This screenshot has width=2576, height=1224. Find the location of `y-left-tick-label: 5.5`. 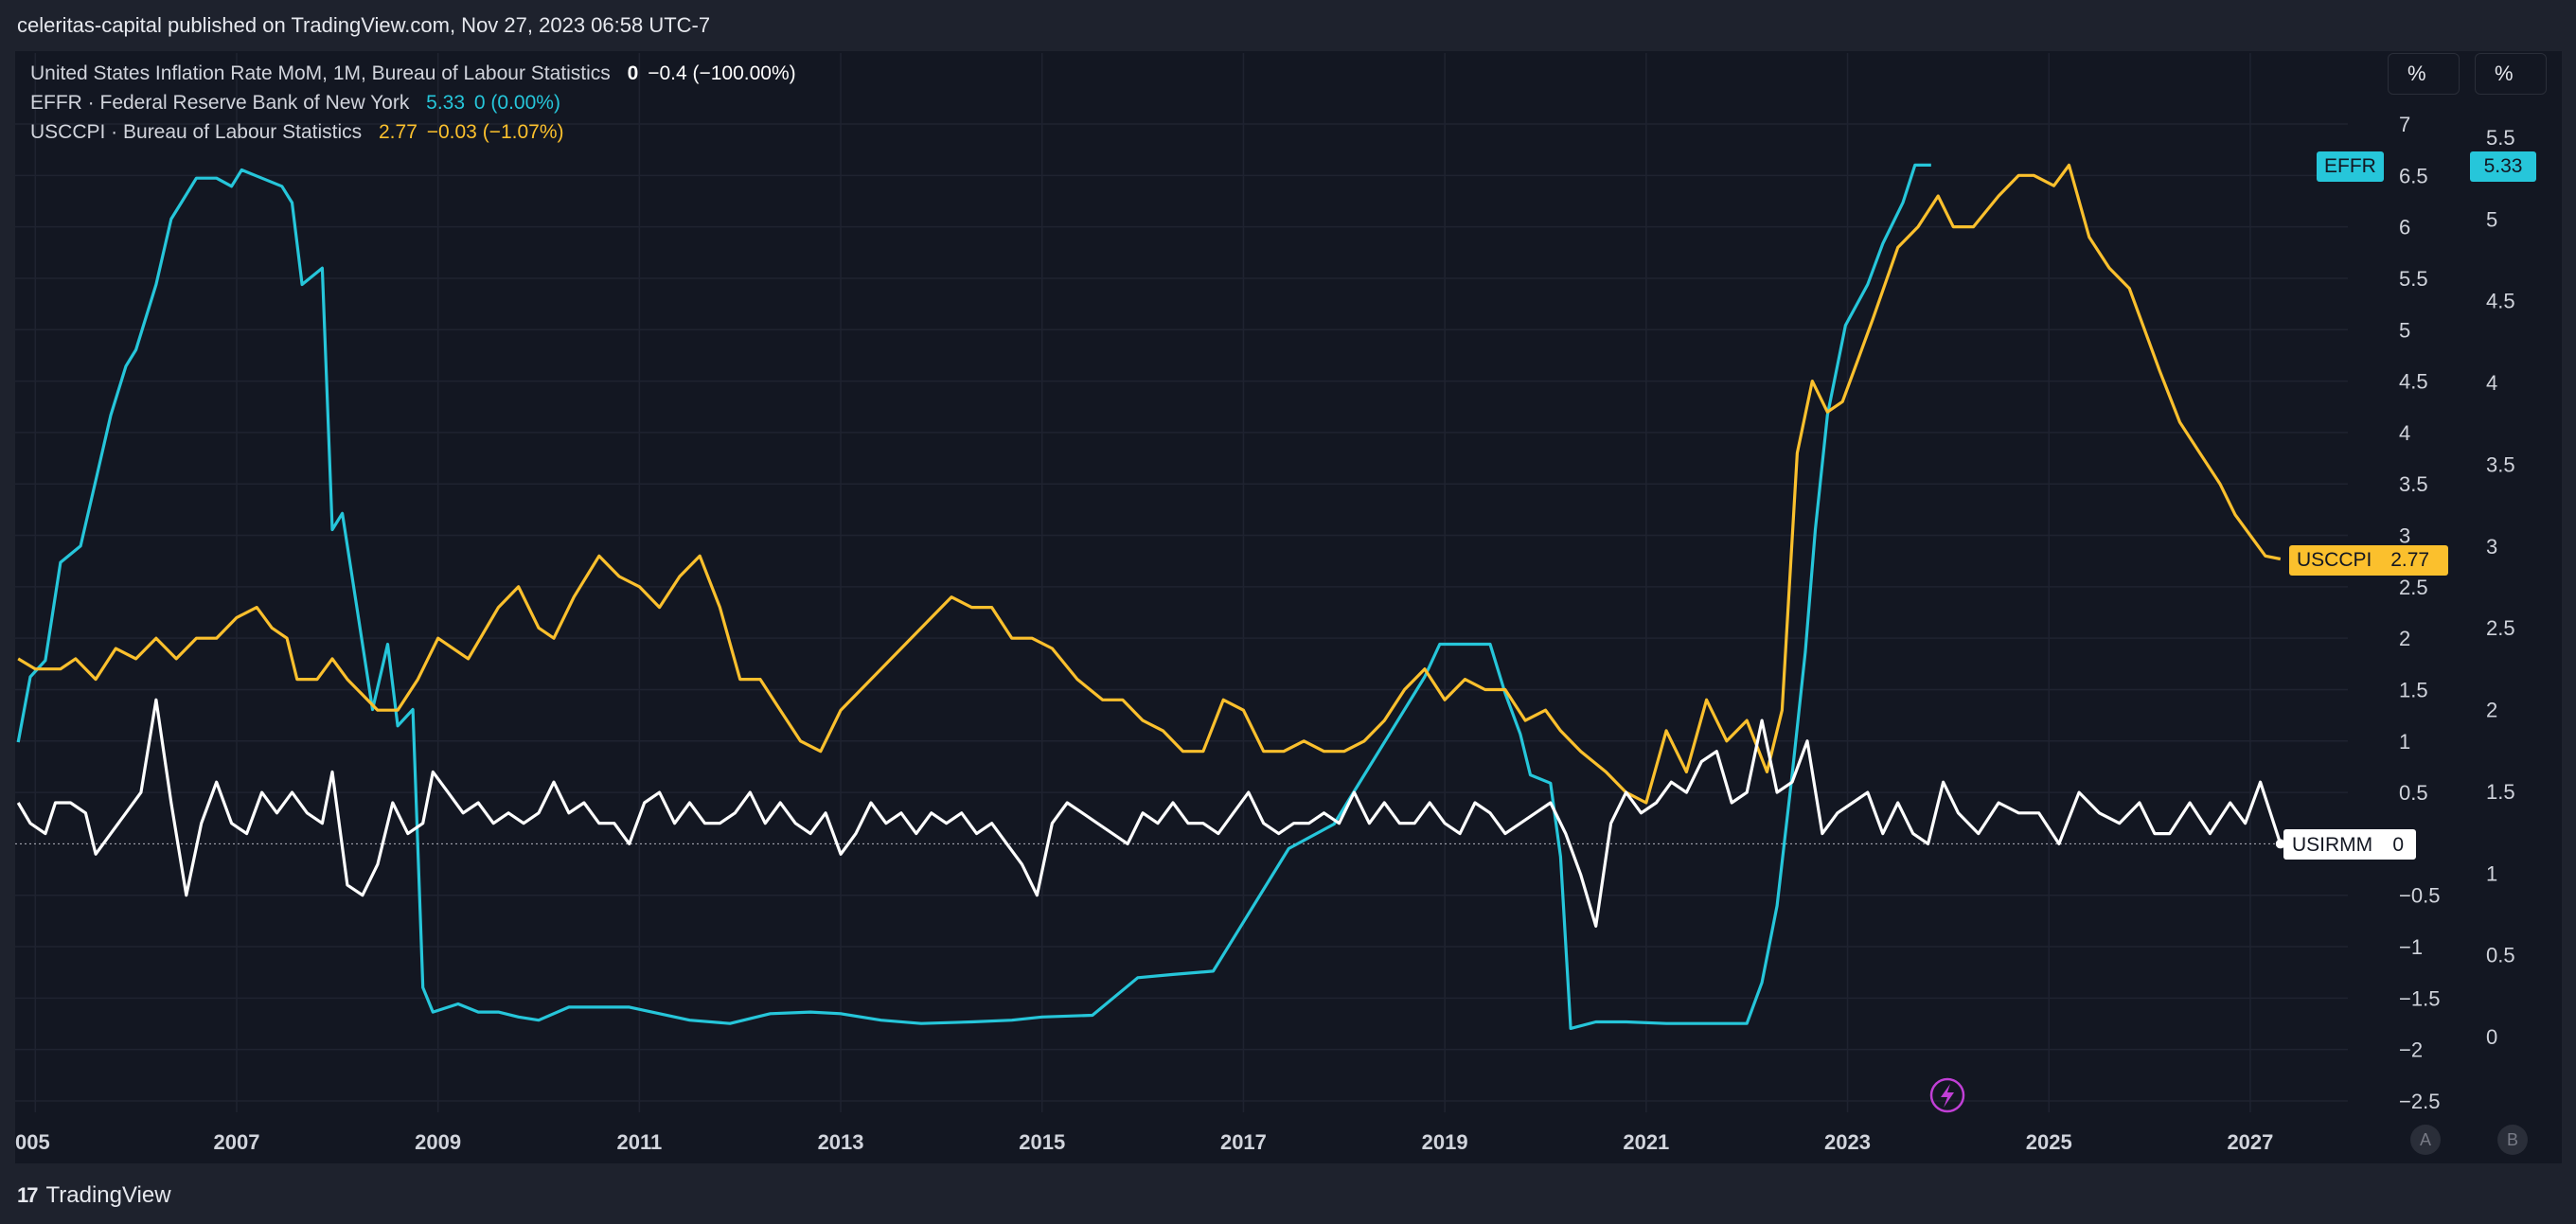

y-left-tick-label: 5.5 is located at coordinates (2414, 279).